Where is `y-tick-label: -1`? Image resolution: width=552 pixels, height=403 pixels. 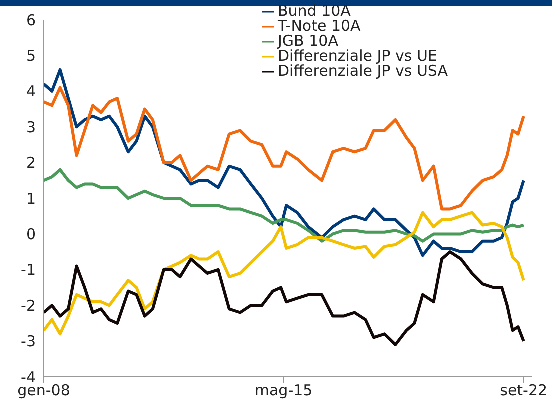
y-tick-label: -1 is located at coordinates (28, 270).